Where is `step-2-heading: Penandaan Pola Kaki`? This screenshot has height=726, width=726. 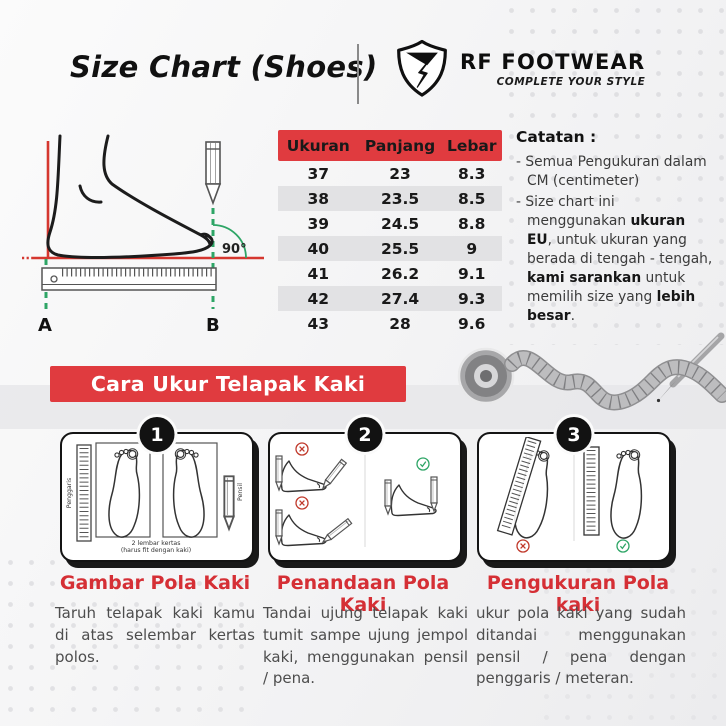
step-2-heading: Penandaan Pola Kaki is located at coordinates (363, 594).